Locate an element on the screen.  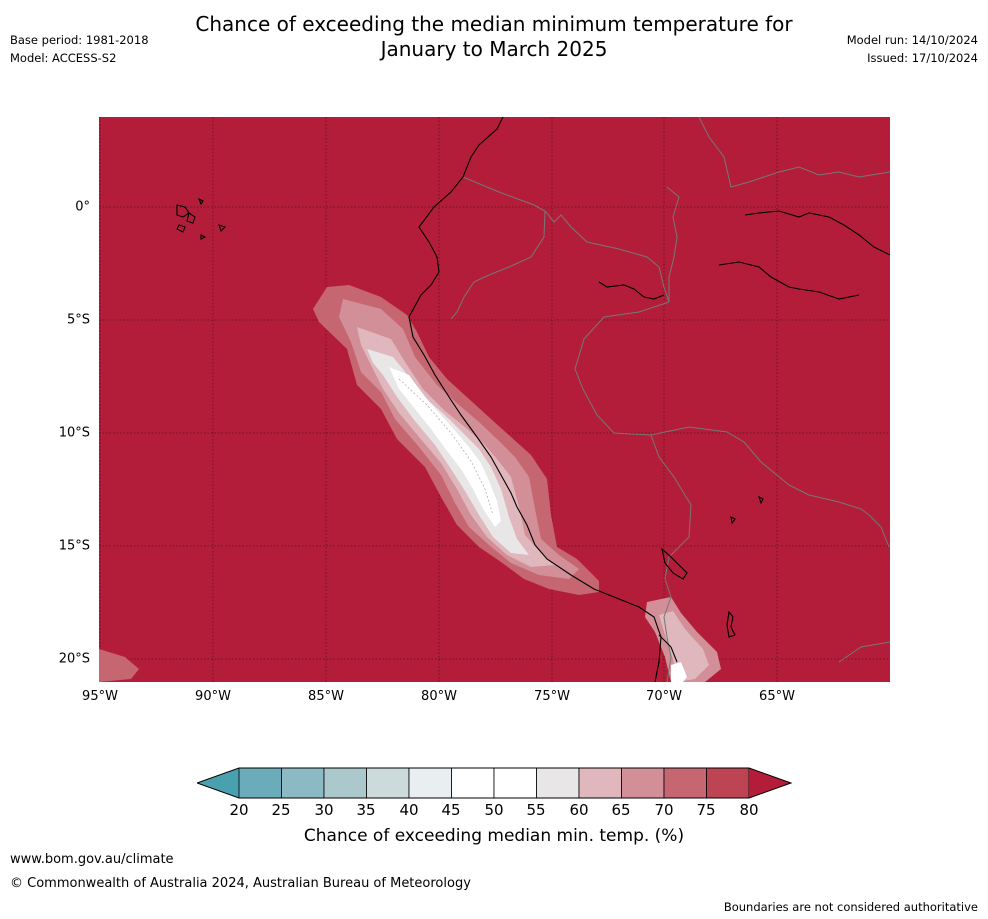
lon-label-85w: 85°W is located at coordinates (326, 696).